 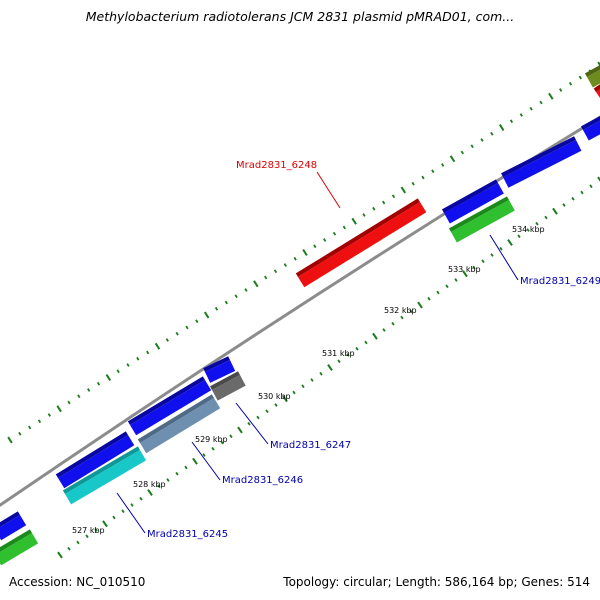 I want to click on kbp-tick-label: 529 kbp, so click(x=211, y=439).